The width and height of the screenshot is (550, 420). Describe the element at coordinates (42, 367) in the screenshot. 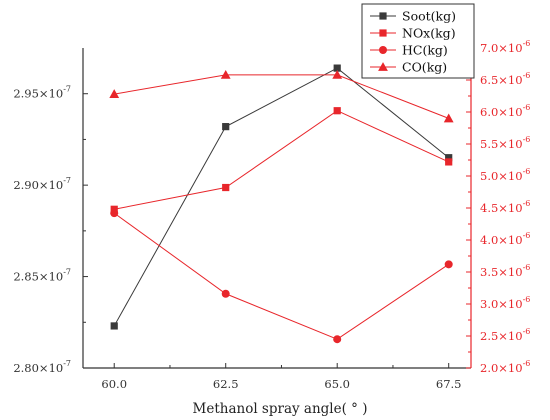

I see `left-tick-label: 2.80×10⁻⁷` at that location.